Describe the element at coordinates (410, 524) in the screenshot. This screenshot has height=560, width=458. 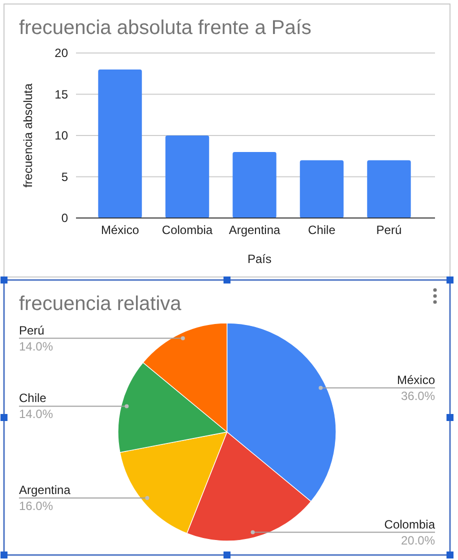
I see `slice-label: Colombia` at that location.